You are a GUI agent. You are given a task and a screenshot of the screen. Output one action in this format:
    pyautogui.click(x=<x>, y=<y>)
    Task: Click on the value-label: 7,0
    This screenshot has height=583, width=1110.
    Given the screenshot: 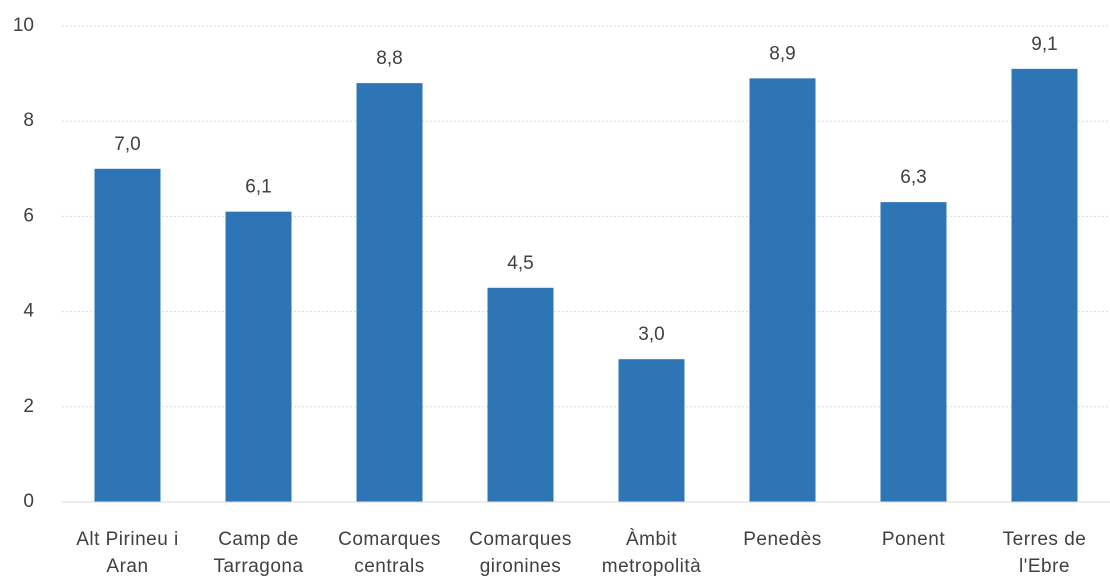 What is the action you would take?
    pyautogui.click(x=127, y=144)
    